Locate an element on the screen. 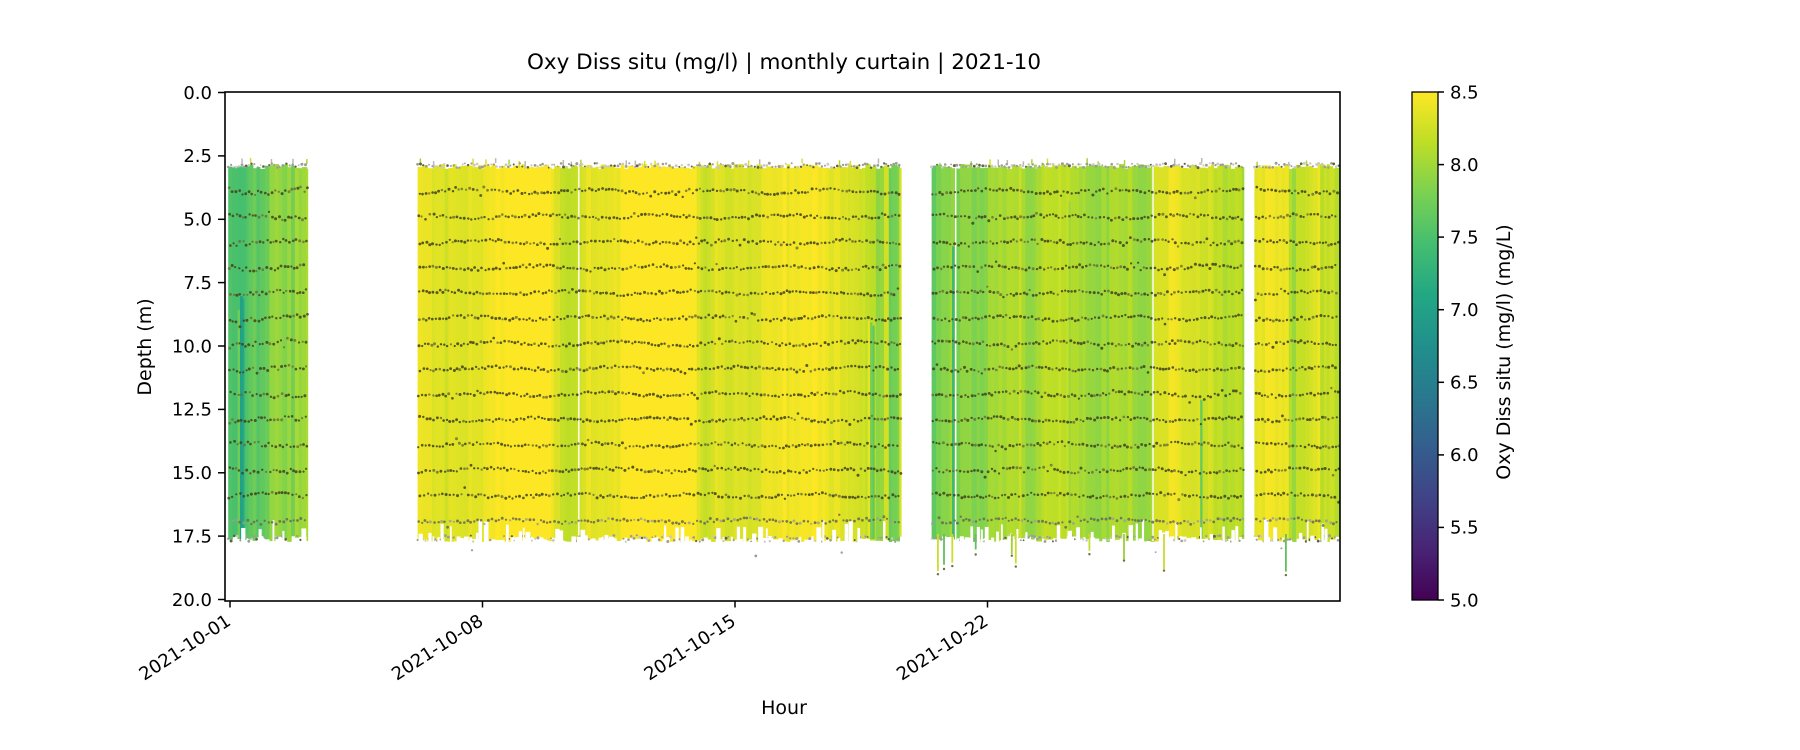 The image size is (1800, 750). y-tick-label: 5.0 is located at coordinates (197, 220).